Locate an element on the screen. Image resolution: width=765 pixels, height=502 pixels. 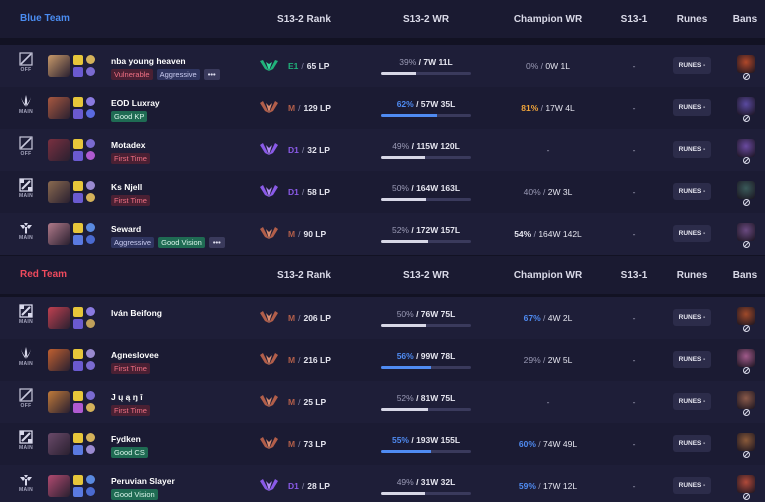
champion-winrate-percent: 29% is located at coordinates (532, 360).